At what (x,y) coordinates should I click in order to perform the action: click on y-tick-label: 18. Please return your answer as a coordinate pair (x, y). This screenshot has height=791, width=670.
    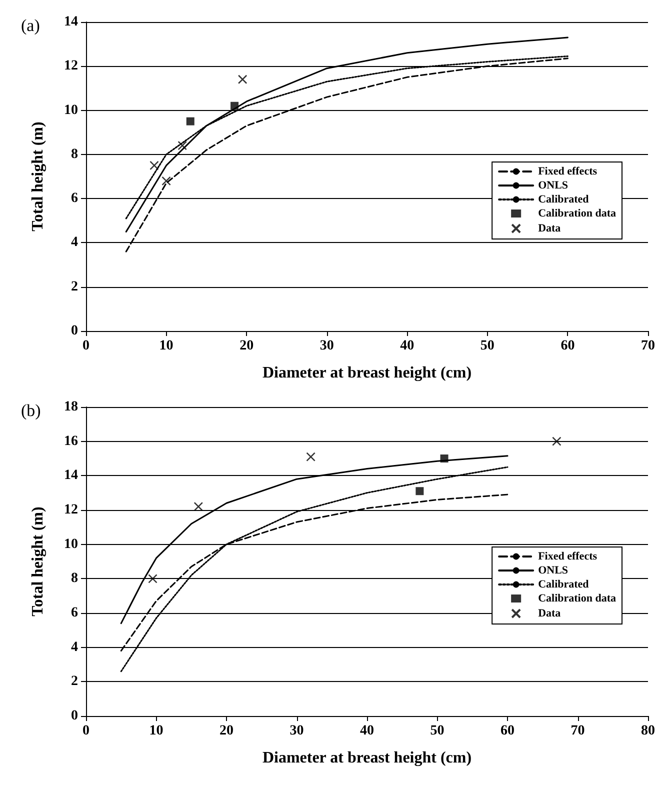
    Looking at the image, I should click on (71, 407).